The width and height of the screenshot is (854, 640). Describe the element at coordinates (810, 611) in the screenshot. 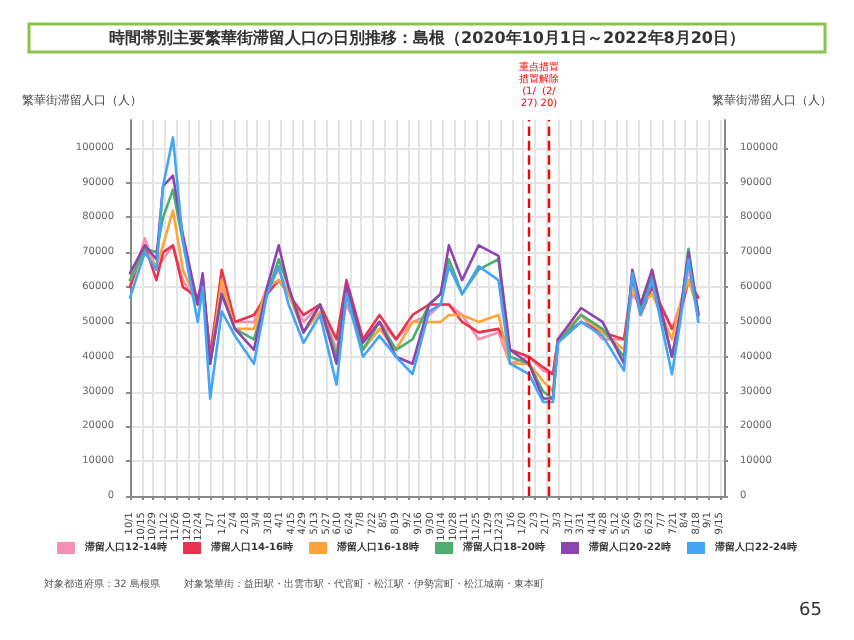

I see `text: 65` at that location.